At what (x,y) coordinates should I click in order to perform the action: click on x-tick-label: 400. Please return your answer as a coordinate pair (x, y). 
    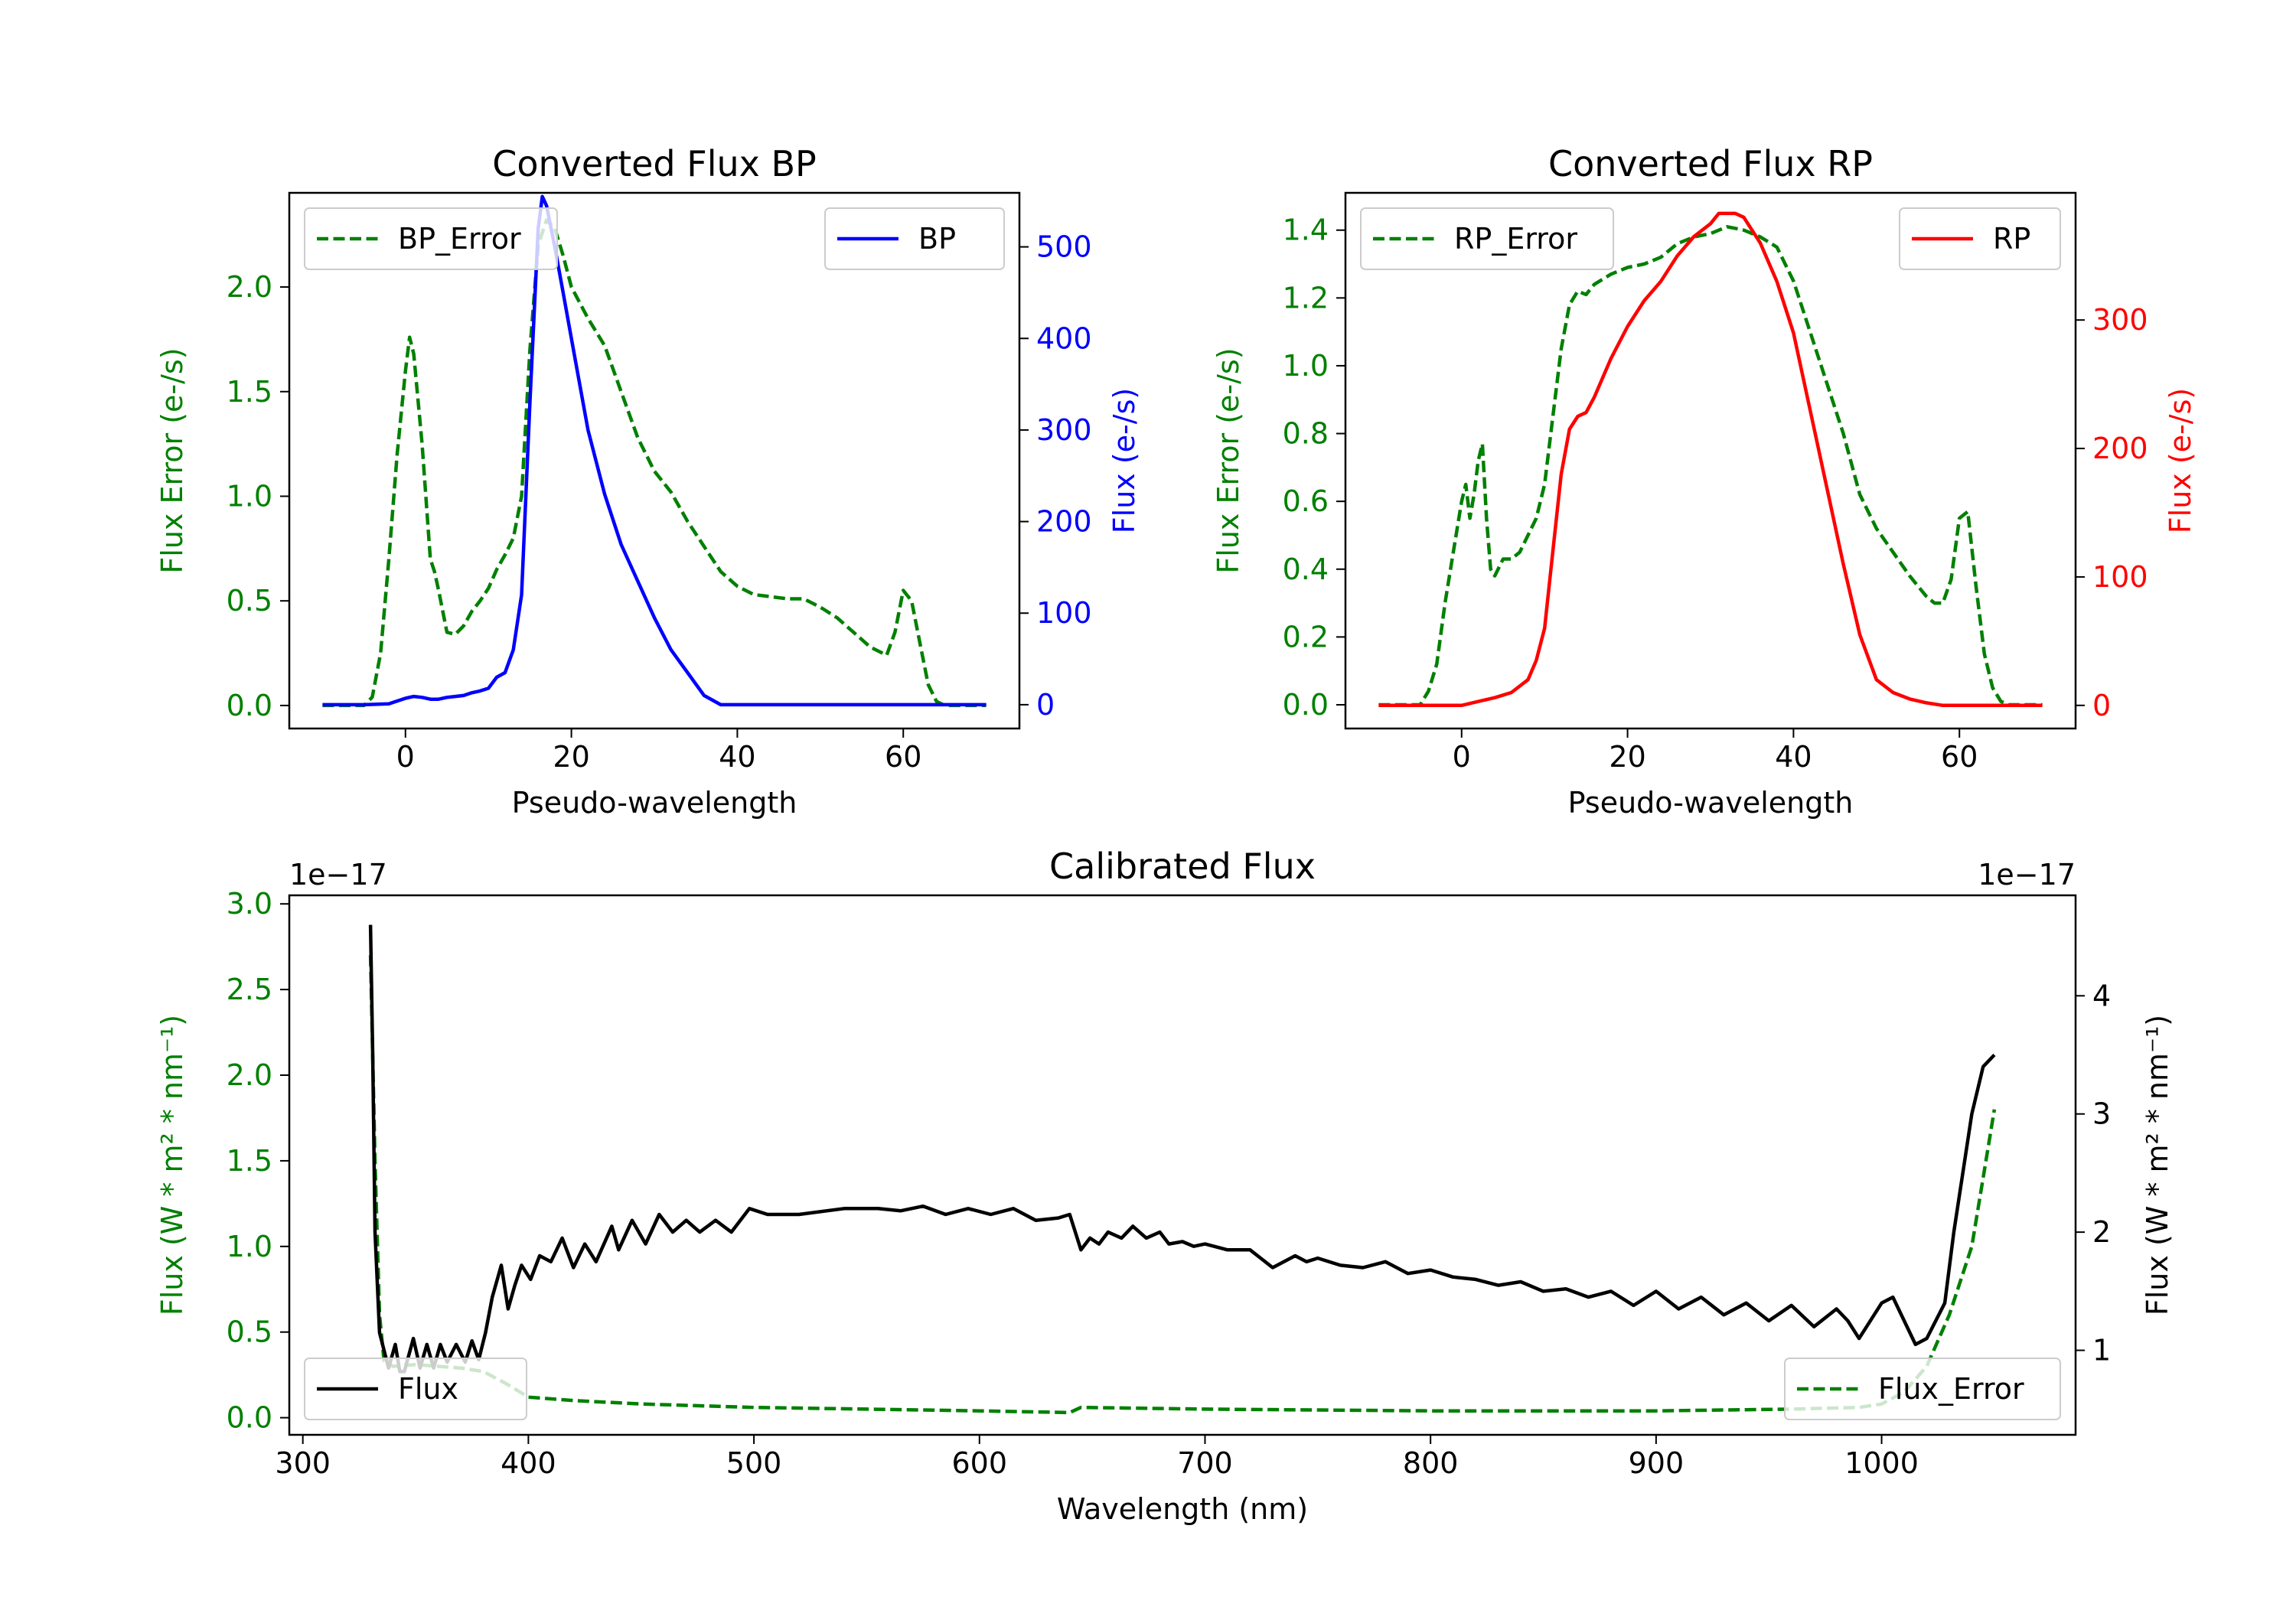
    Looking at the image, I should click on (528, 1463).